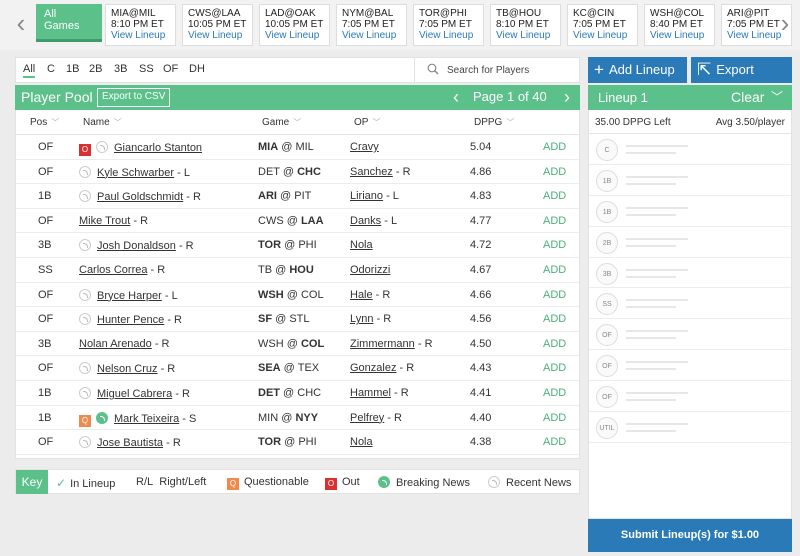 This screenshot has height=556, width=800. I want to click on opponent-pitcher: Zimmermann, so click(382, 343).